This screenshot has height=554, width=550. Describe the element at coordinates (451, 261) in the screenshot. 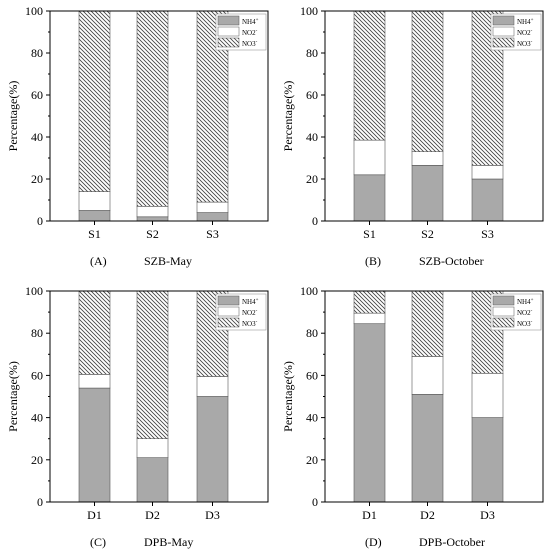

I see `panel-title: SZB-October` at that location.